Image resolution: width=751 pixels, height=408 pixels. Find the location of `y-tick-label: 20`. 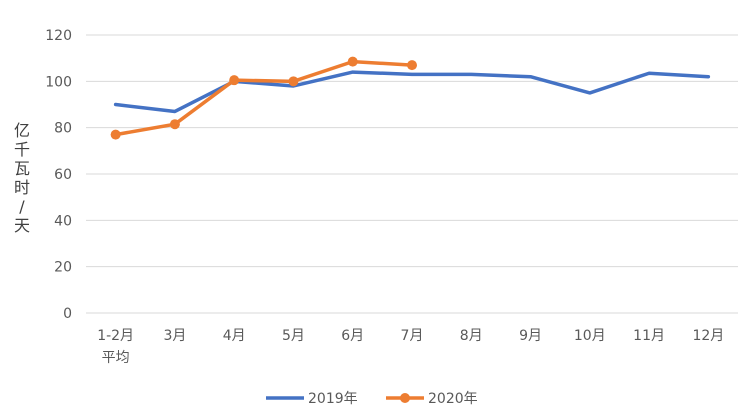

y-tick-label: 20 is located at coordinates (63, 268).